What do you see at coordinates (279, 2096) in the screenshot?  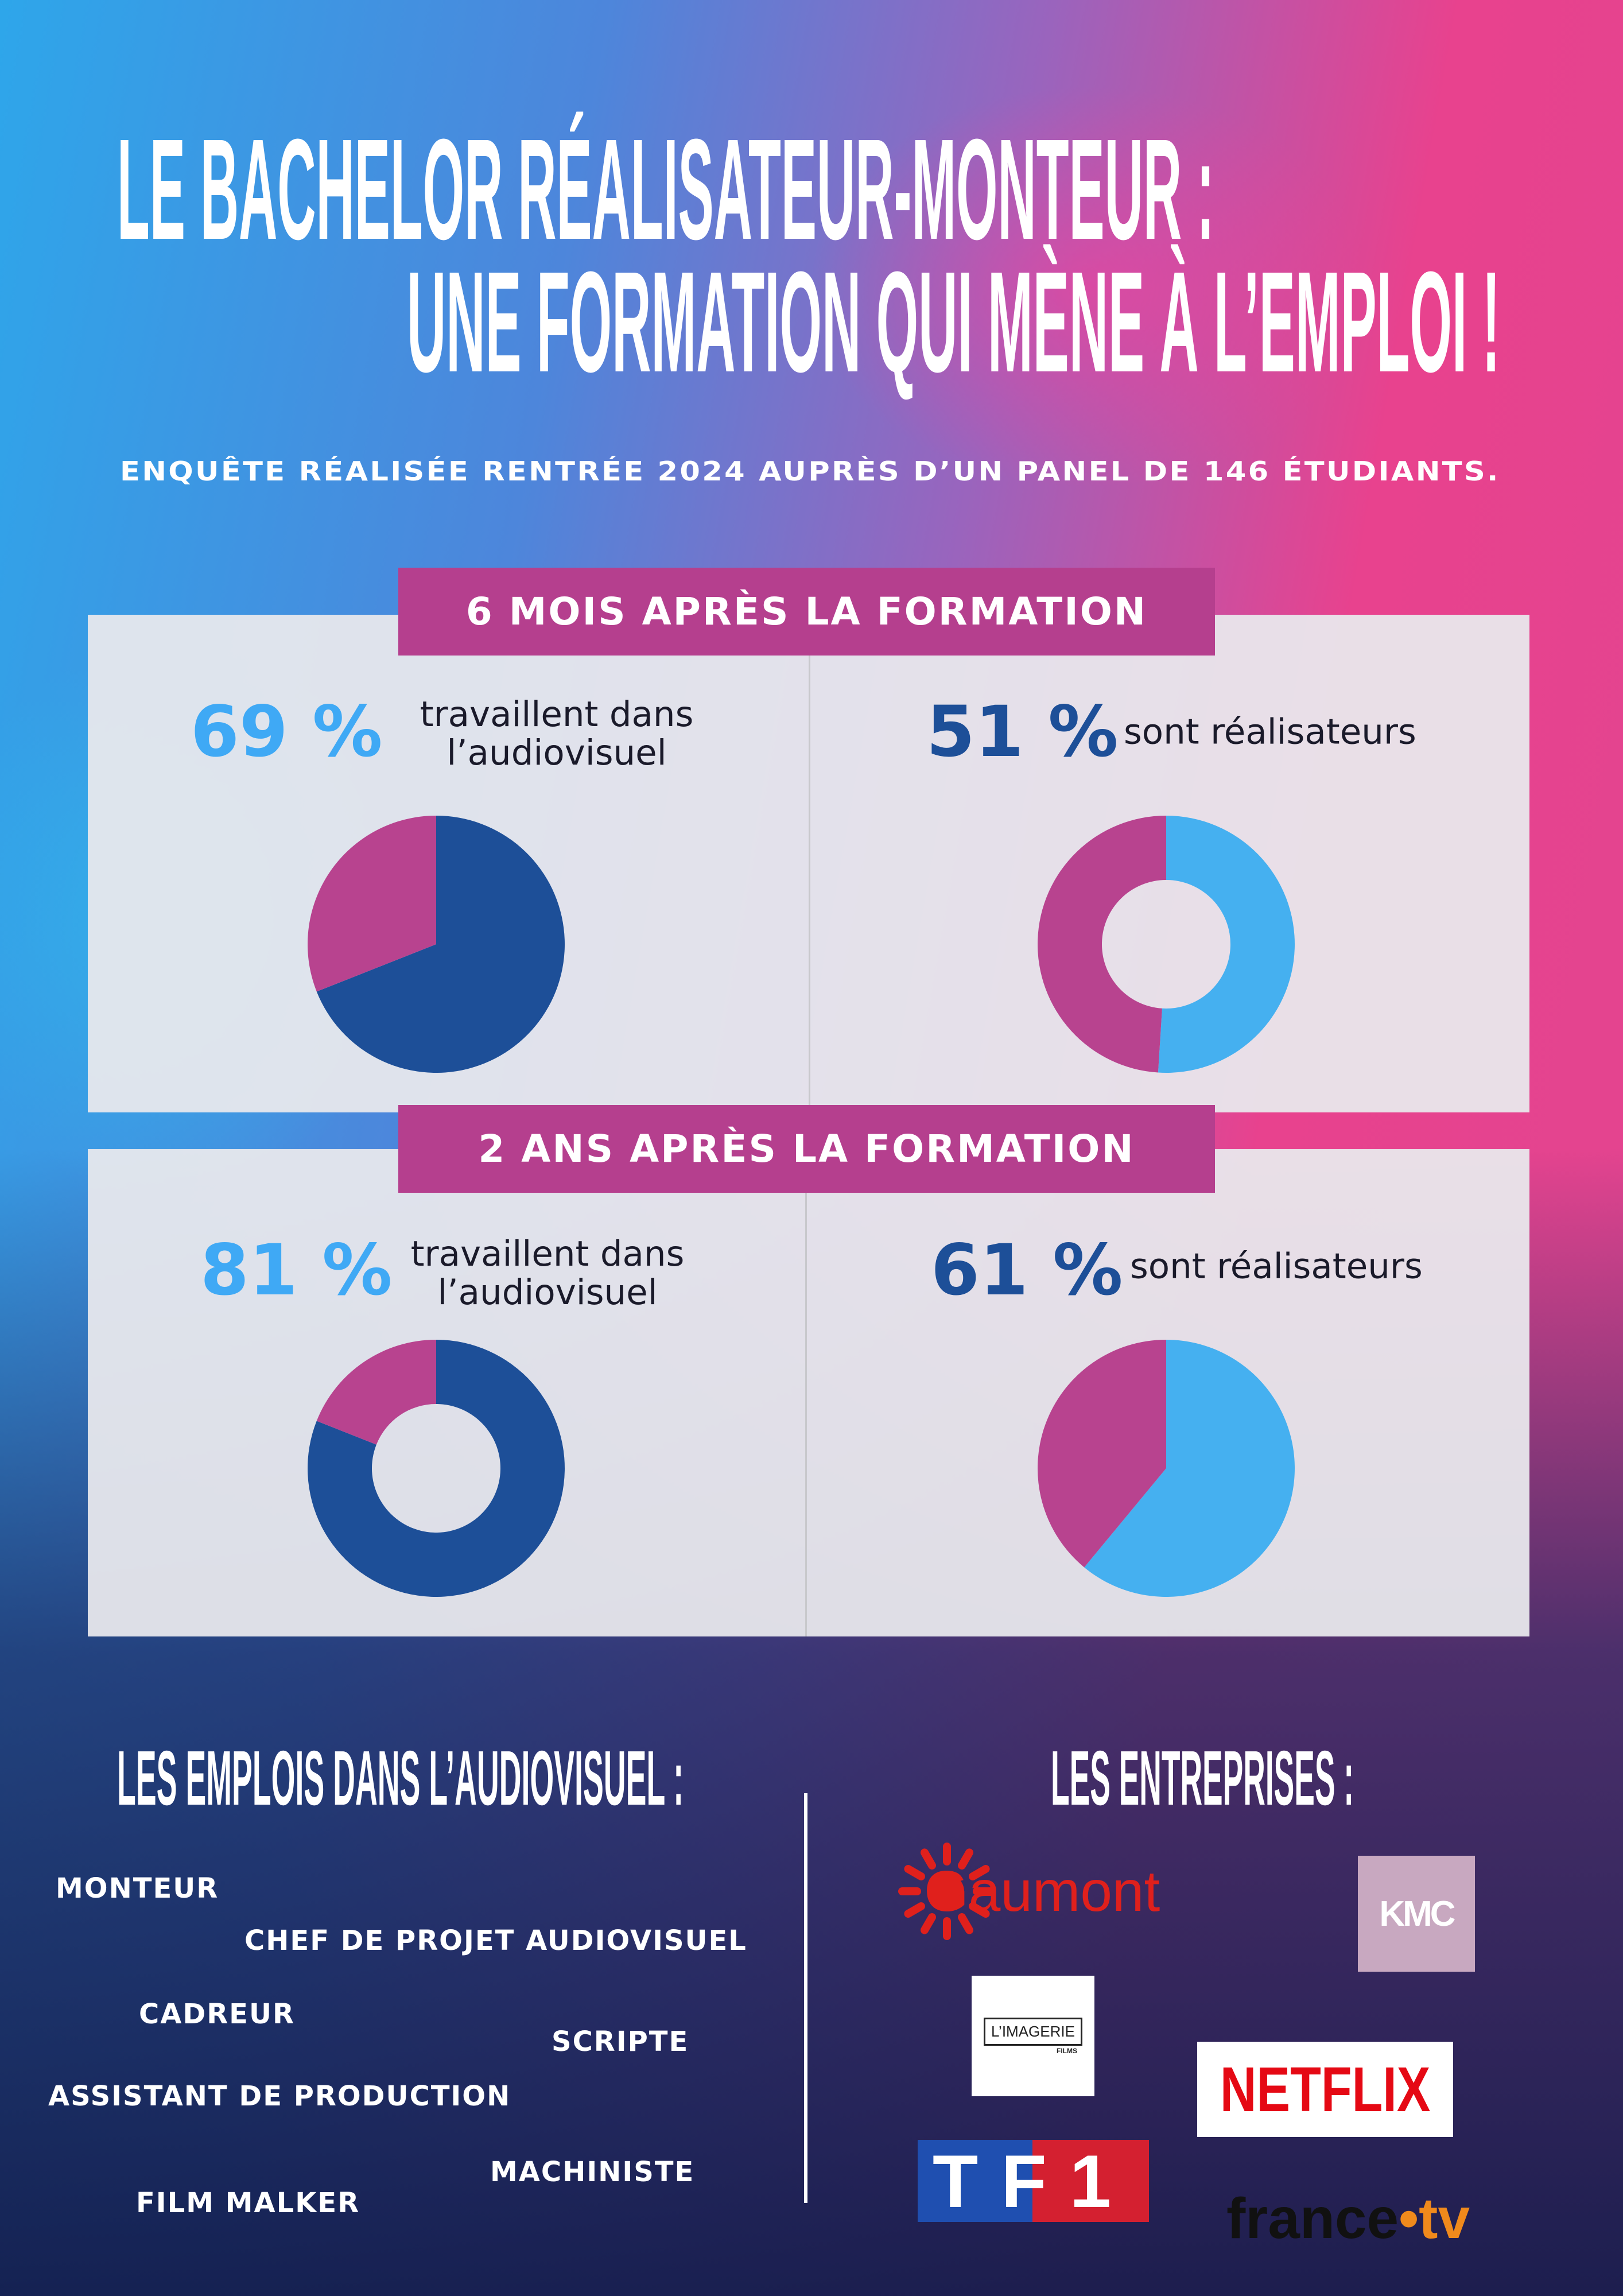 I see `job: ASSISTANT DE PRODUCTION` at bounding box center [279, 2096].